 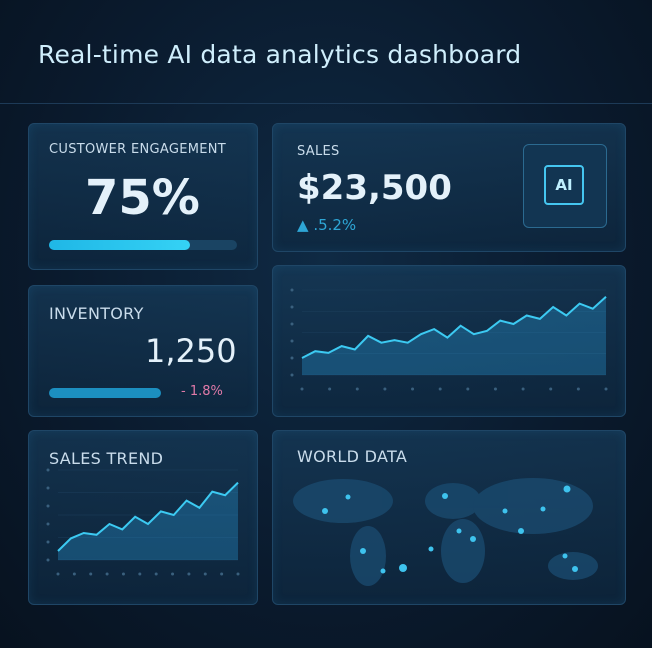 What do you see at coordinates (374, 188) in the screenshot?
I see `sales-value: $23,500` at bounding box center [374, 188].